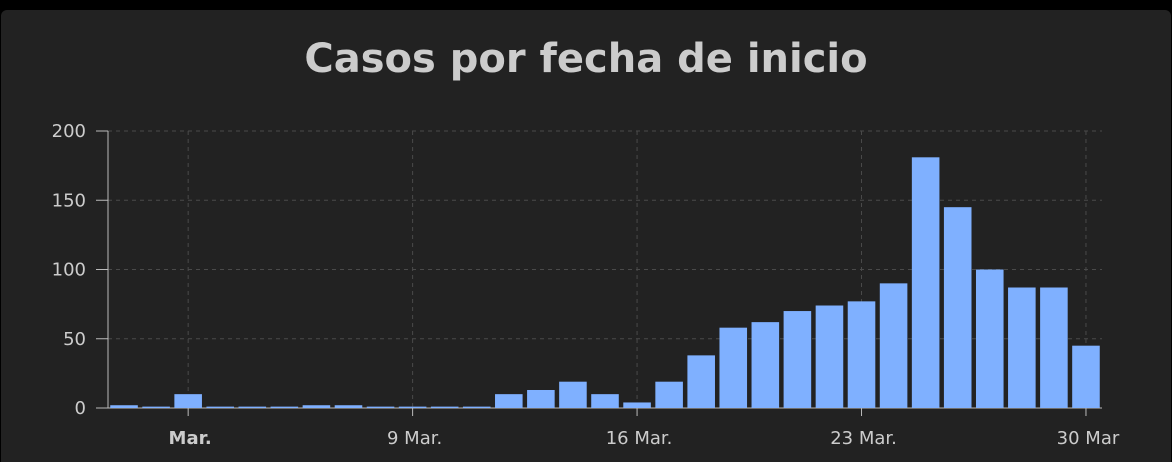 This screenshot has height=462, width=1172. I want to click on chart-title: Casos por fecha de inicio, so click(586, 59).